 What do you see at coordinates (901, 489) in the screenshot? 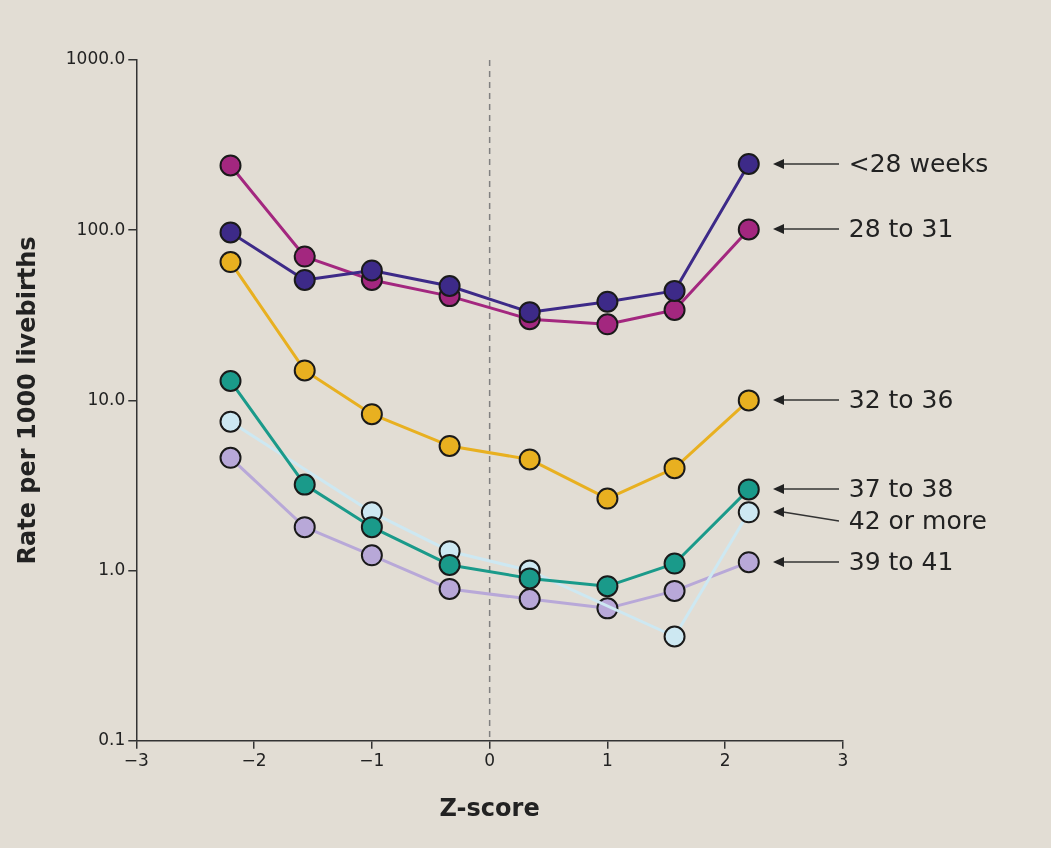
I see `text: 37 to 38` at bounding box center [901, 489].